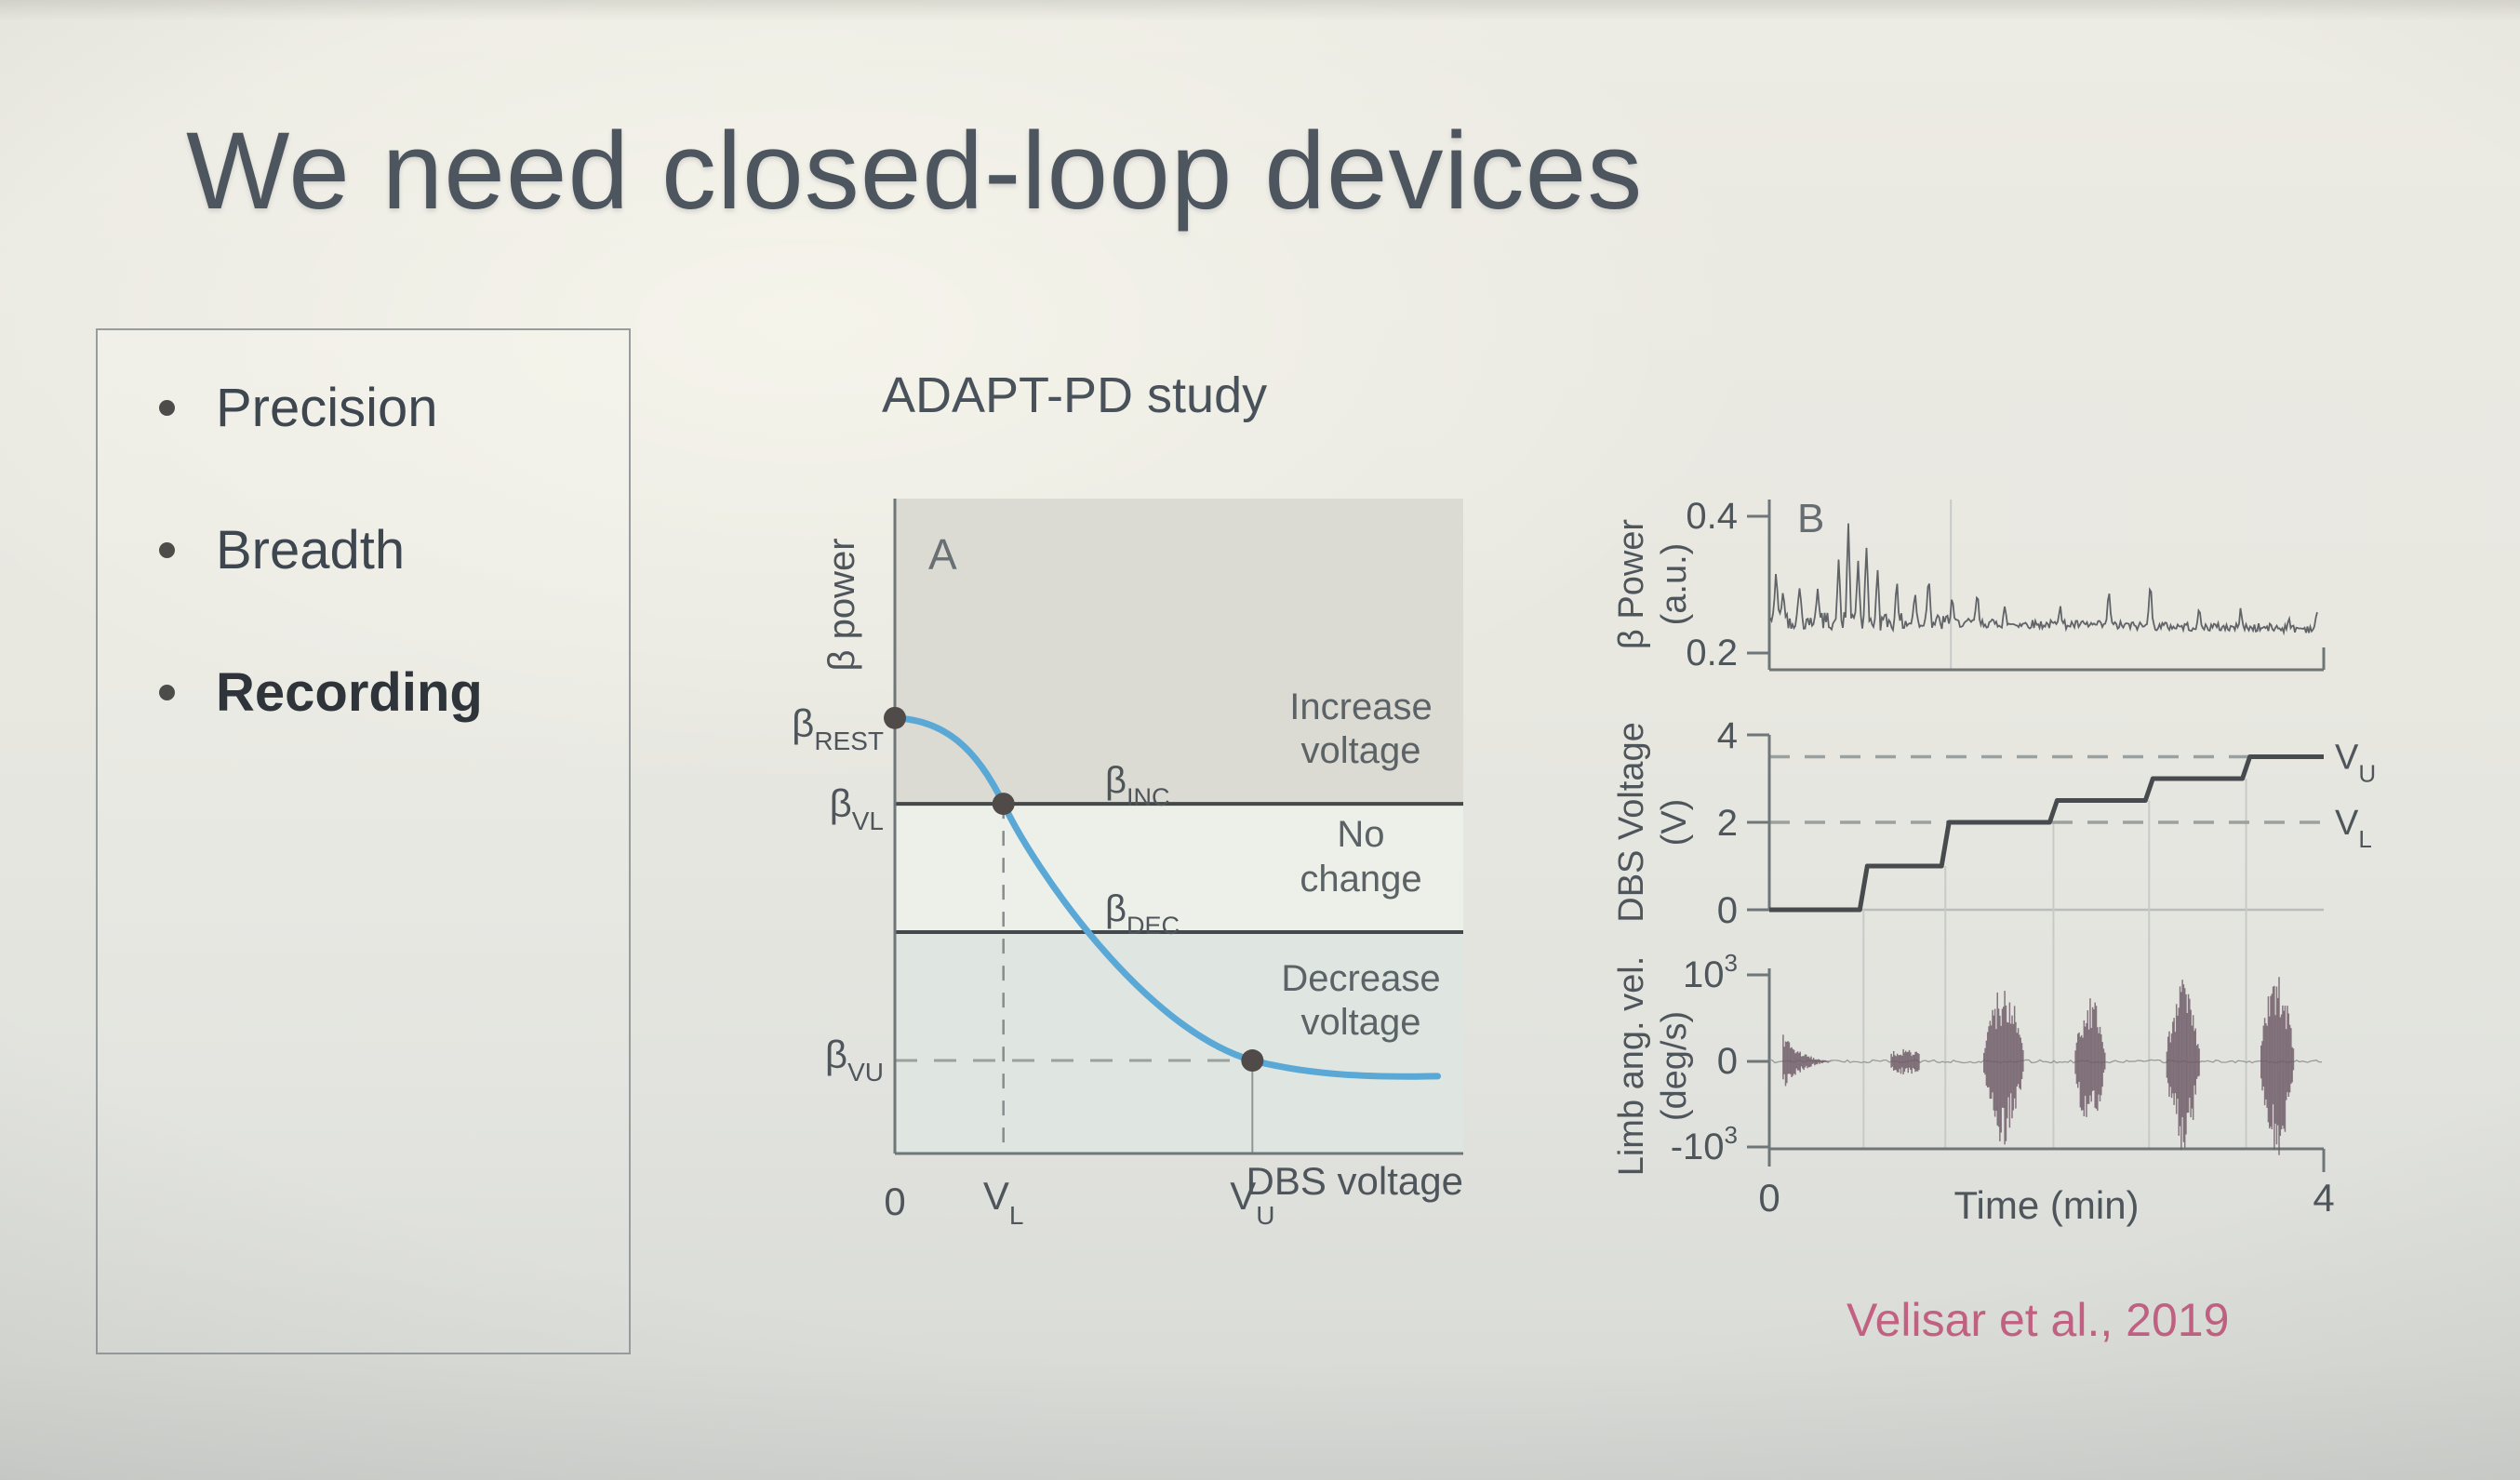 This screenshot has height=1480, width=2520. I want to click on beta-vu-label: βVU, so click(854, 1060).